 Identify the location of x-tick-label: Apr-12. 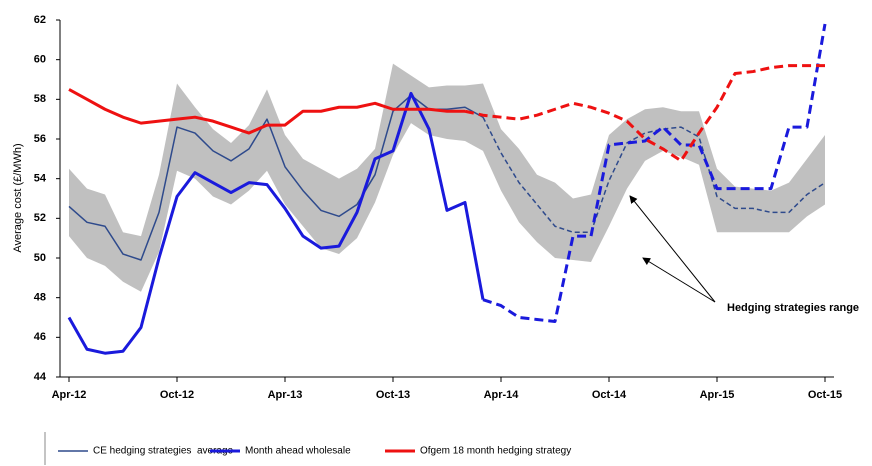
(69, 395).